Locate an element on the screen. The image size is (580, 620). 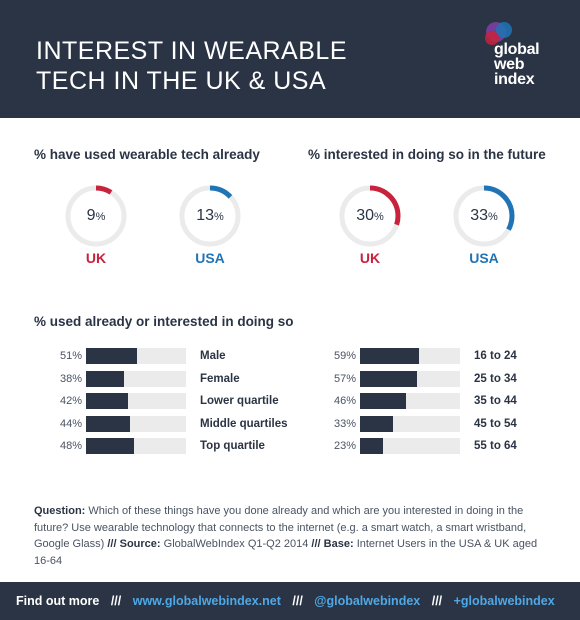
age-25-to-34-label: 25 to 34 is located at coordinates (495, 378).